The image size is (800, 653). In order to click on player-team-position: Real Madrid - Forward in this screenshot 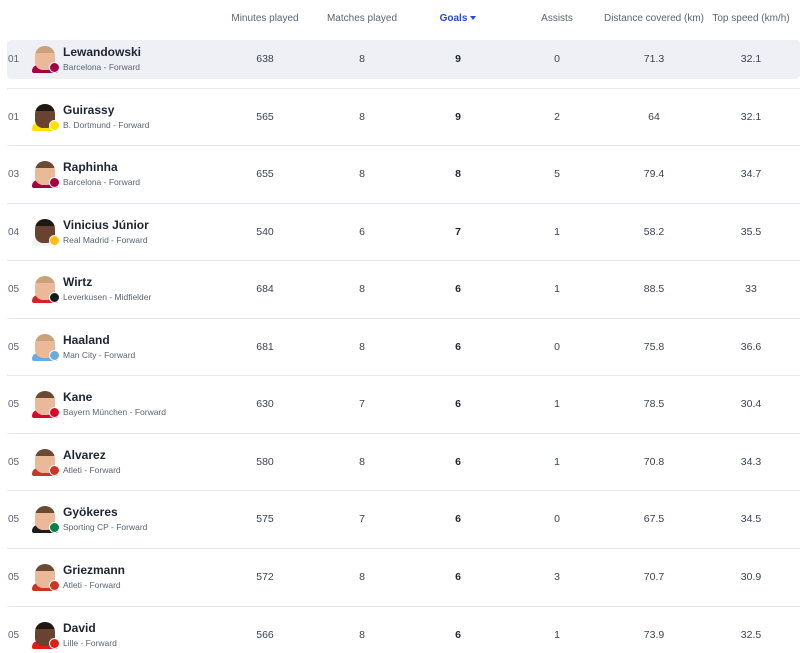, I will do `click(105, 240)`.